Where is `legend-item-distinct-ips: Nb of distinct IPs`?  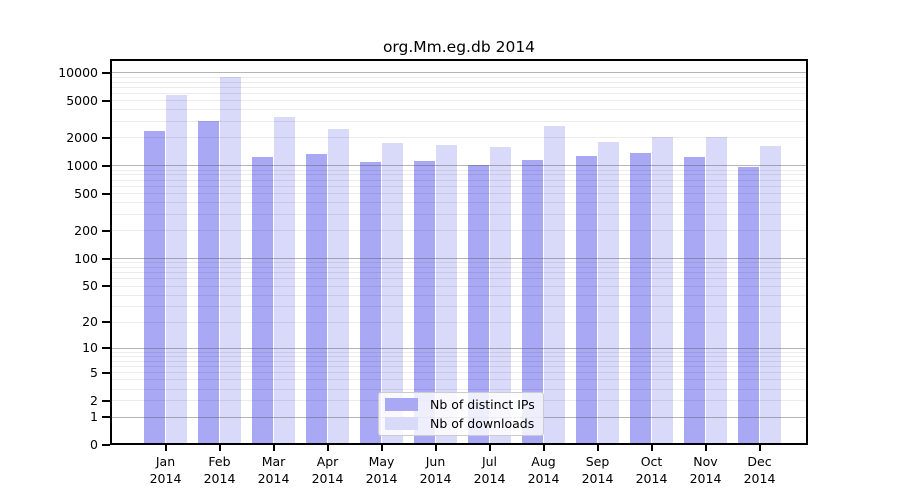 legend-item-distinct-ips: Nb of distinct IPs is located at coordinates (461, 405).